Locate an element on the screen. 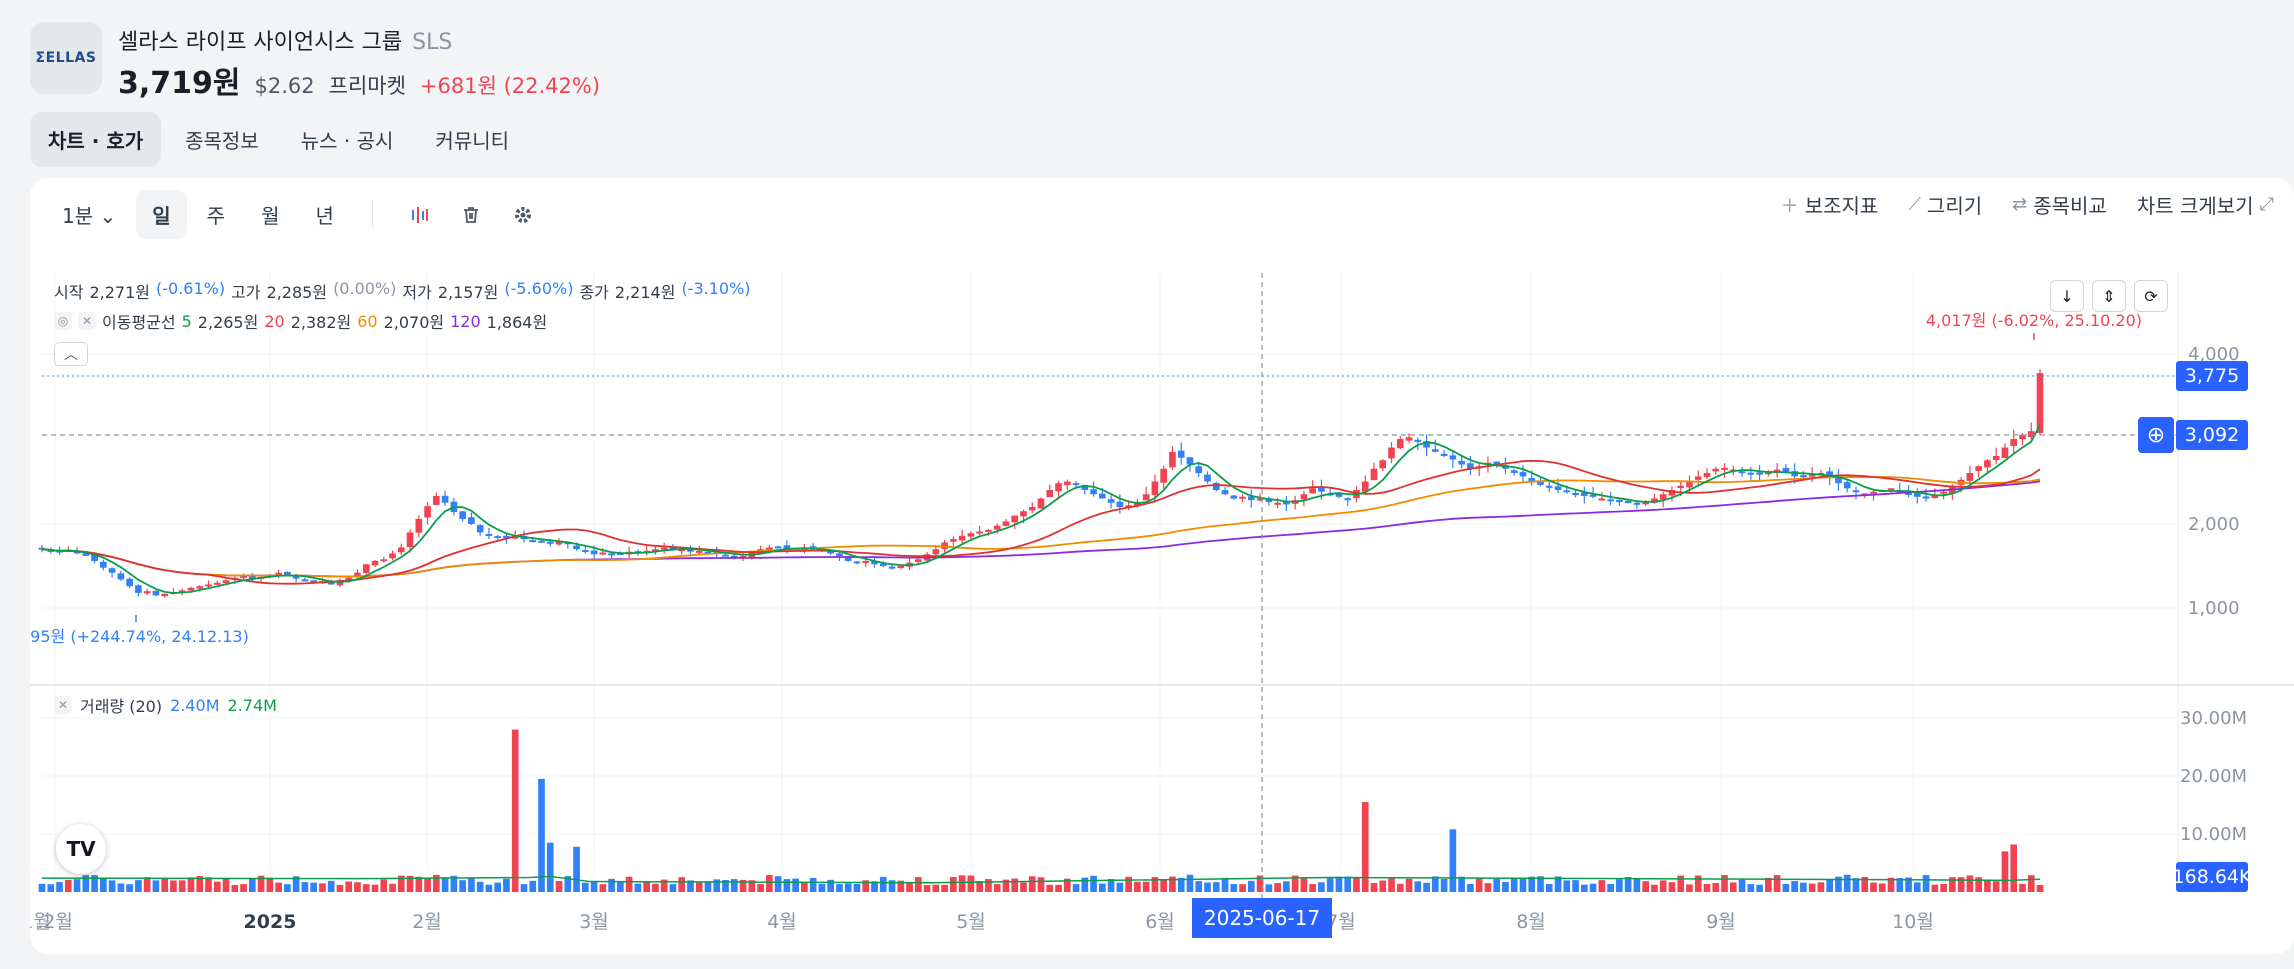  reset-chart-button: ⟳ is located at coordinates (2151, 296).